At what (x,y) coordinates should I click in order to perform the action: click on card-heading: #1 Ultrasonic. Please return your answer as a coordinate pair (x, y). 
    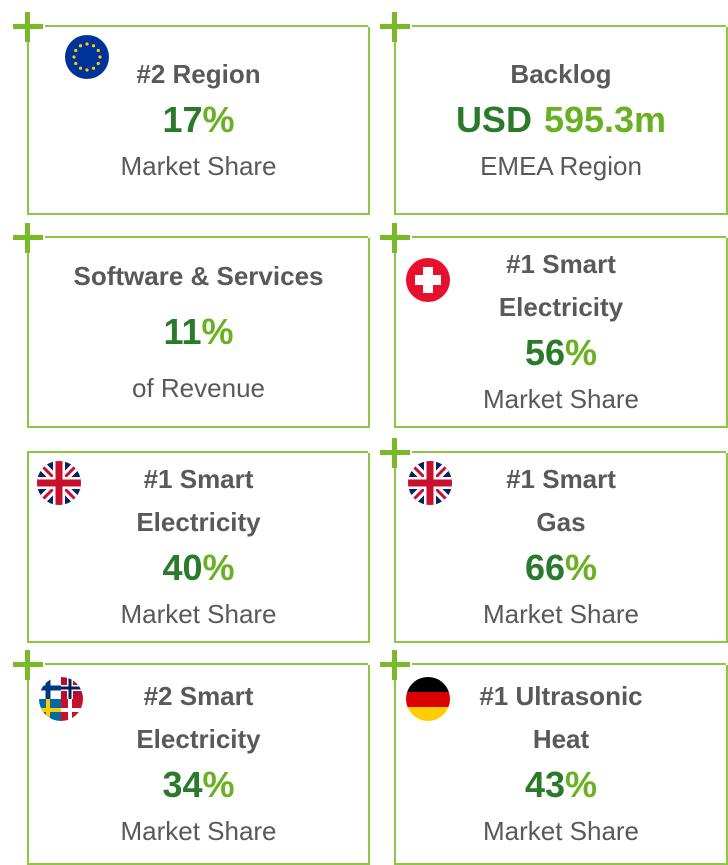
    Looking at the image, I should click on (561, 696).